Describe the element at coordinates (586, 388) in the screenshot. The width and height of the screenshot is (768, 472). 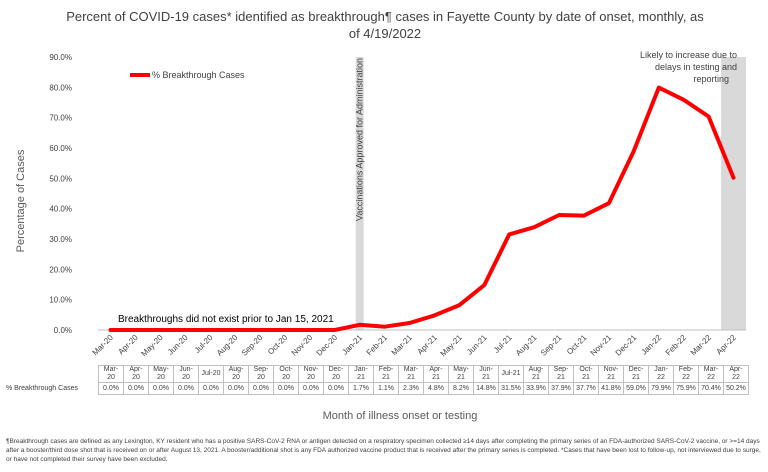
I see `data-table-value-cell: 37.7%` at that location.